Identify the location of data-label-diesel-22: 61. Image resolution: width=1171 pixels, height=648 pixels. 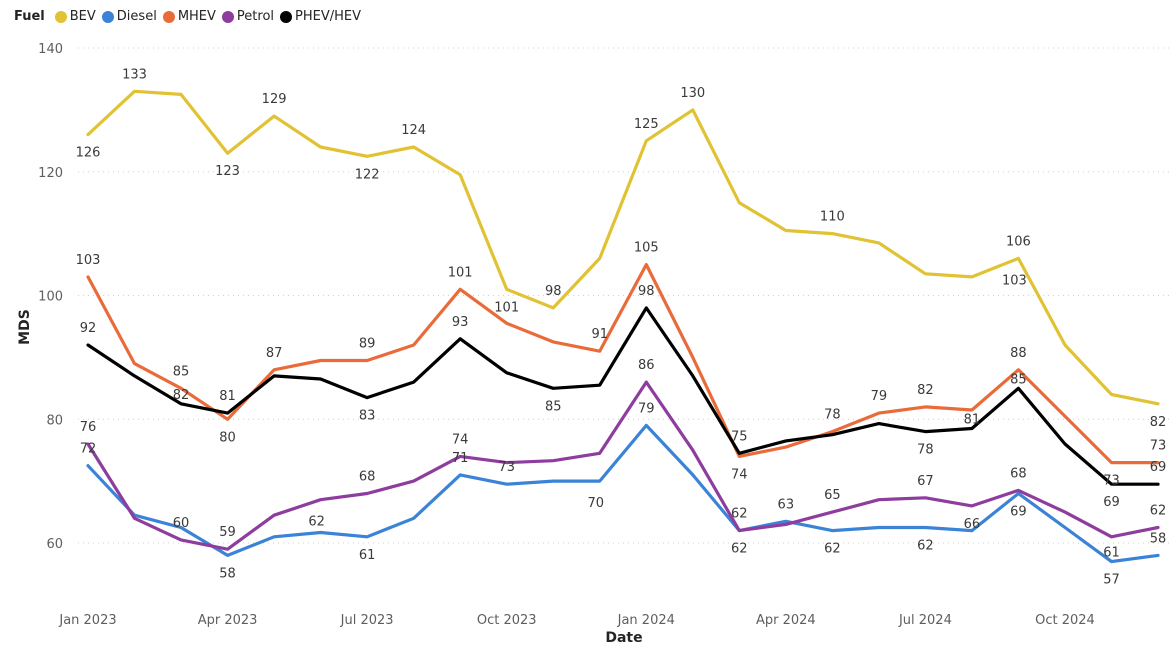
(1111, 553).